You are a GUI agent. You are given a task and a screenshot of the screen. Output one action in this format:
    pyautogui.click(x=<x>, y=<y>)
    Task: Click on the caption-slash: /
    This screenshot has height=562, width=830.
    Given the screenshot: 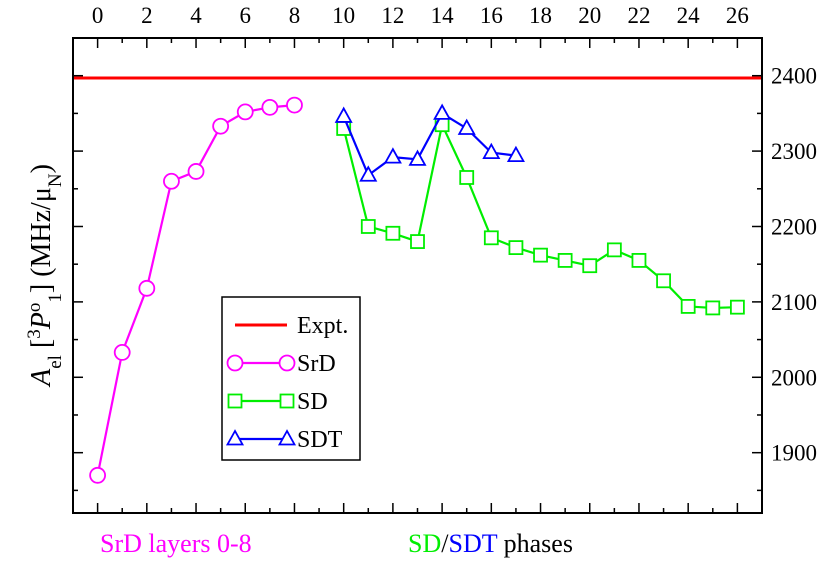 What is the action you would take?
    pyautogui.click(x=445, y=543)
    